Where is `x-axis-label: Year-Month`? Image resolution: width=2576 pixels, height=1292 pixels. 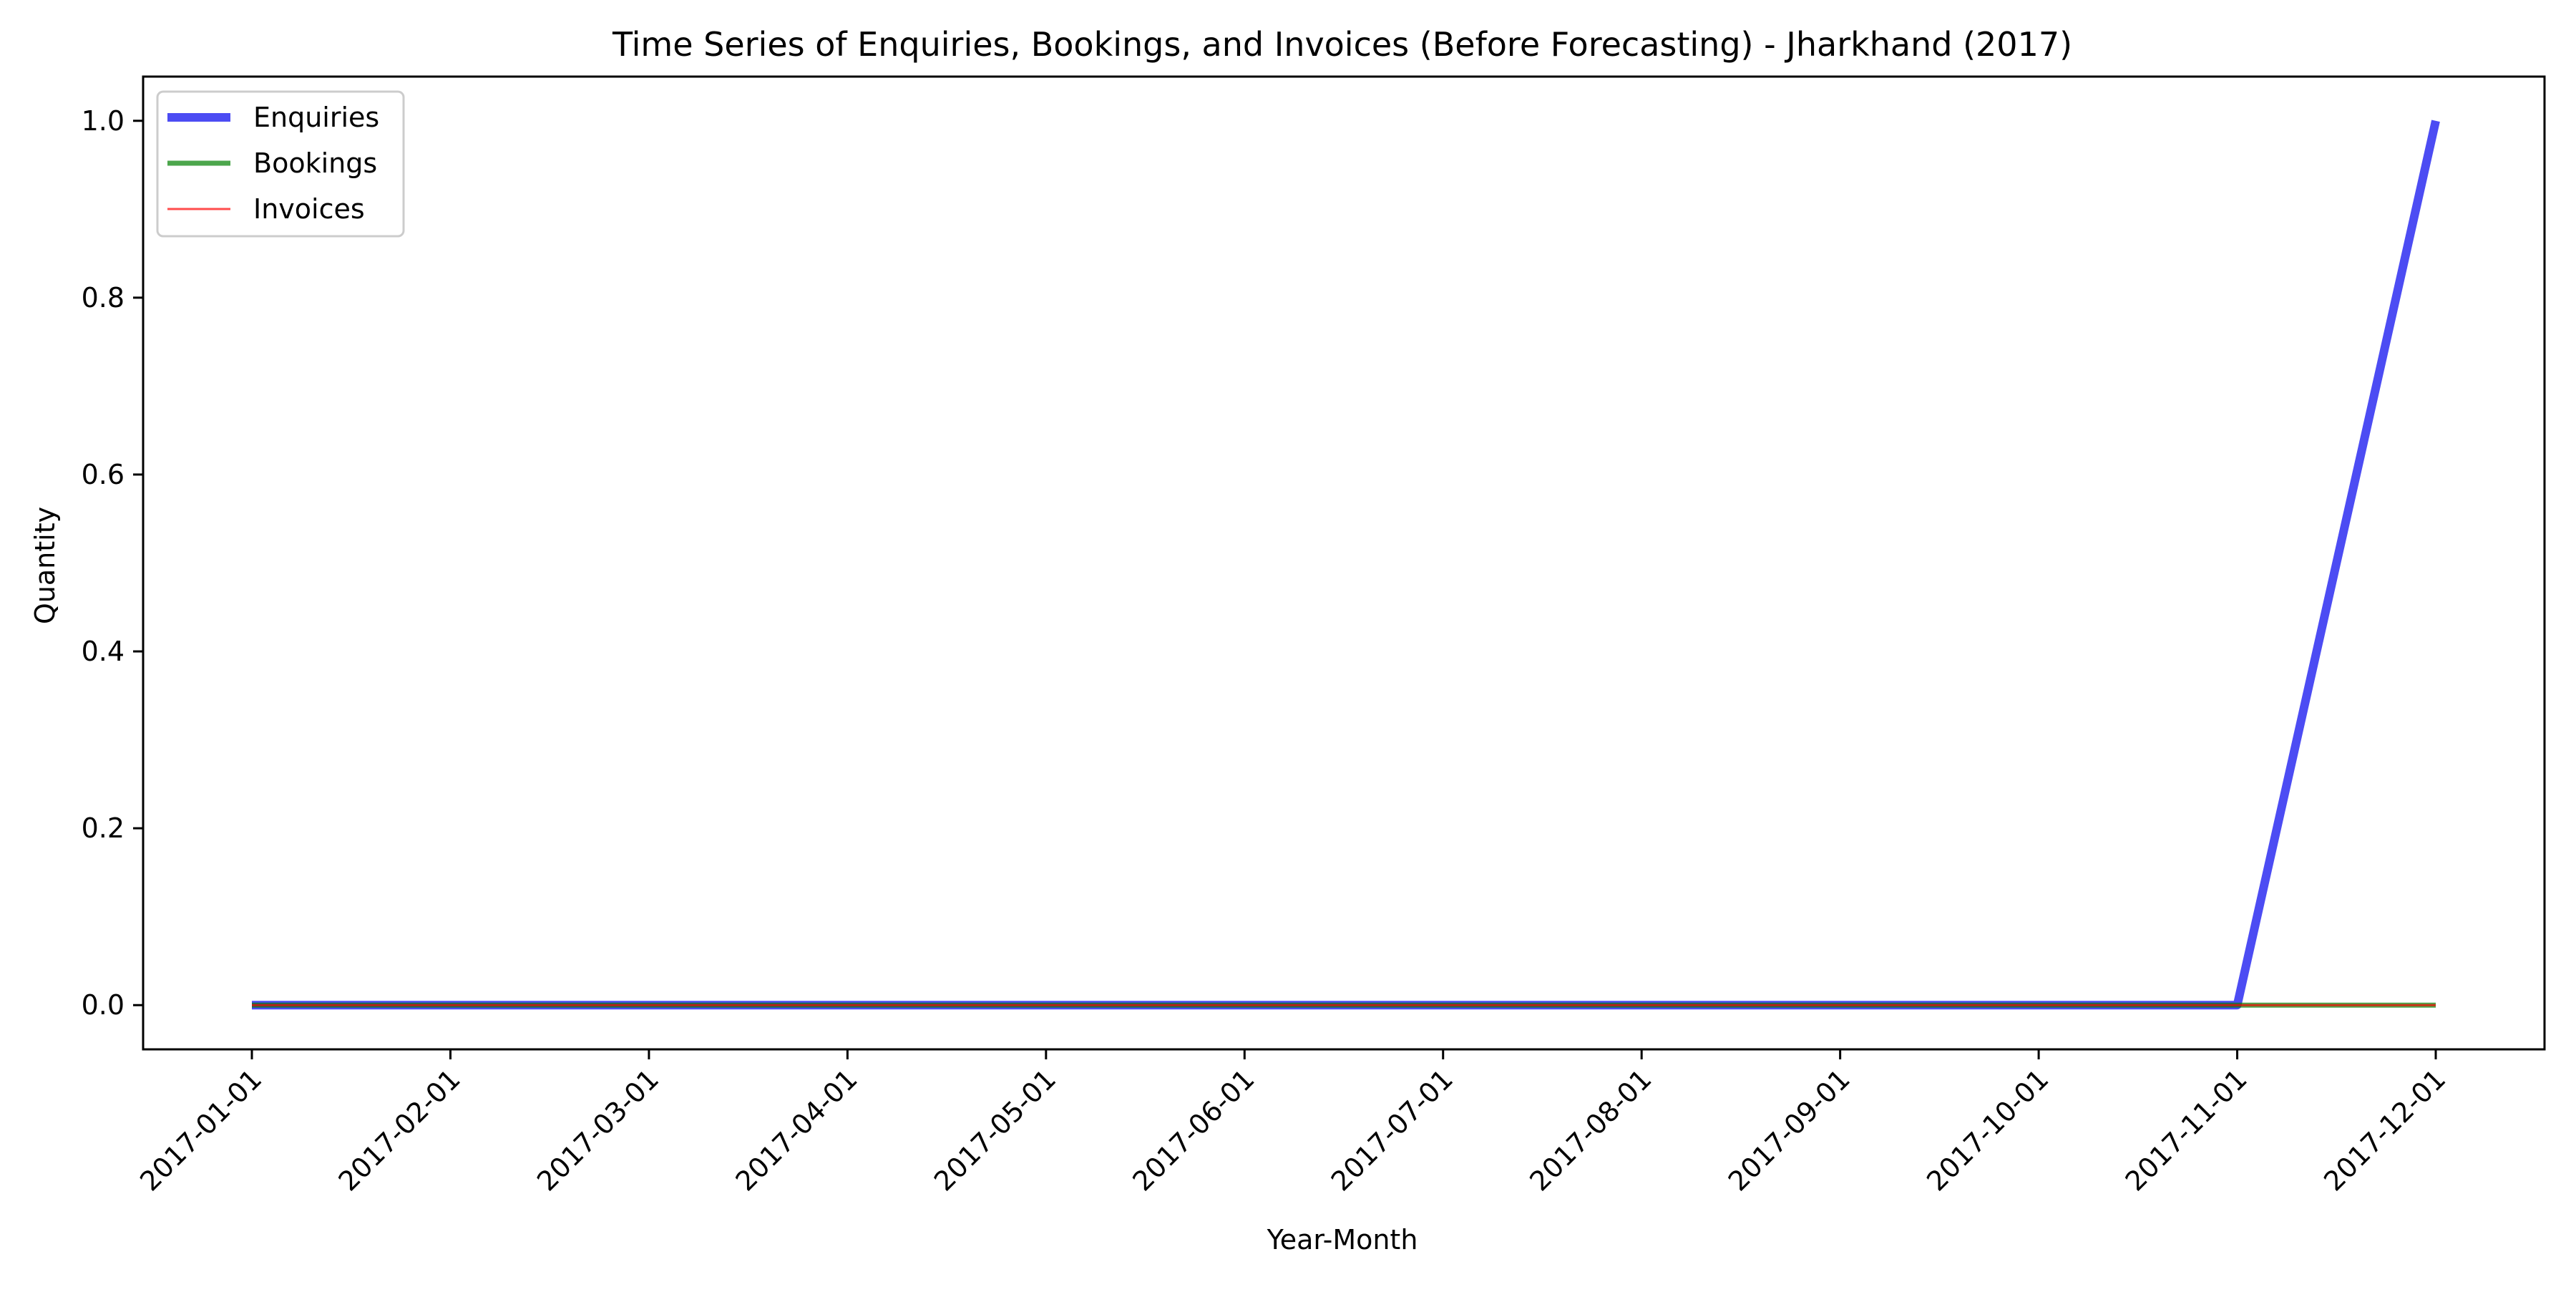
x-axis-label: Year-Month is located at coordinates (1342, 1239).